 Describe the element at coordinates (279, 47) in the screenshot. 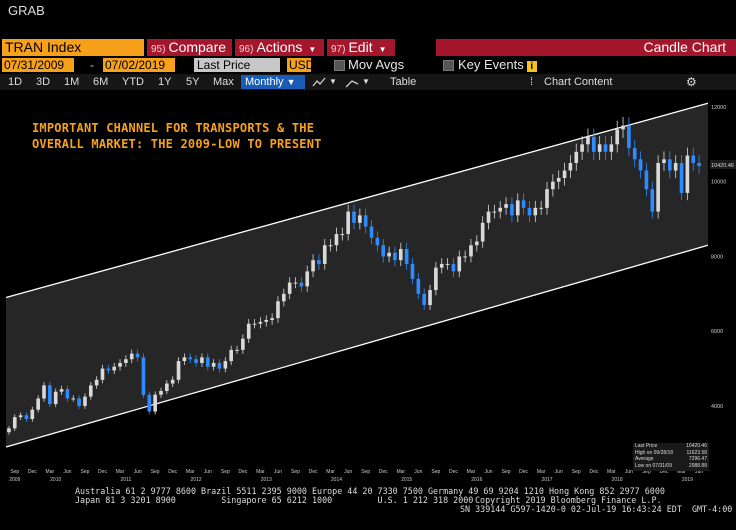

I see `actions-button: 96) Actions ▼` at that location.